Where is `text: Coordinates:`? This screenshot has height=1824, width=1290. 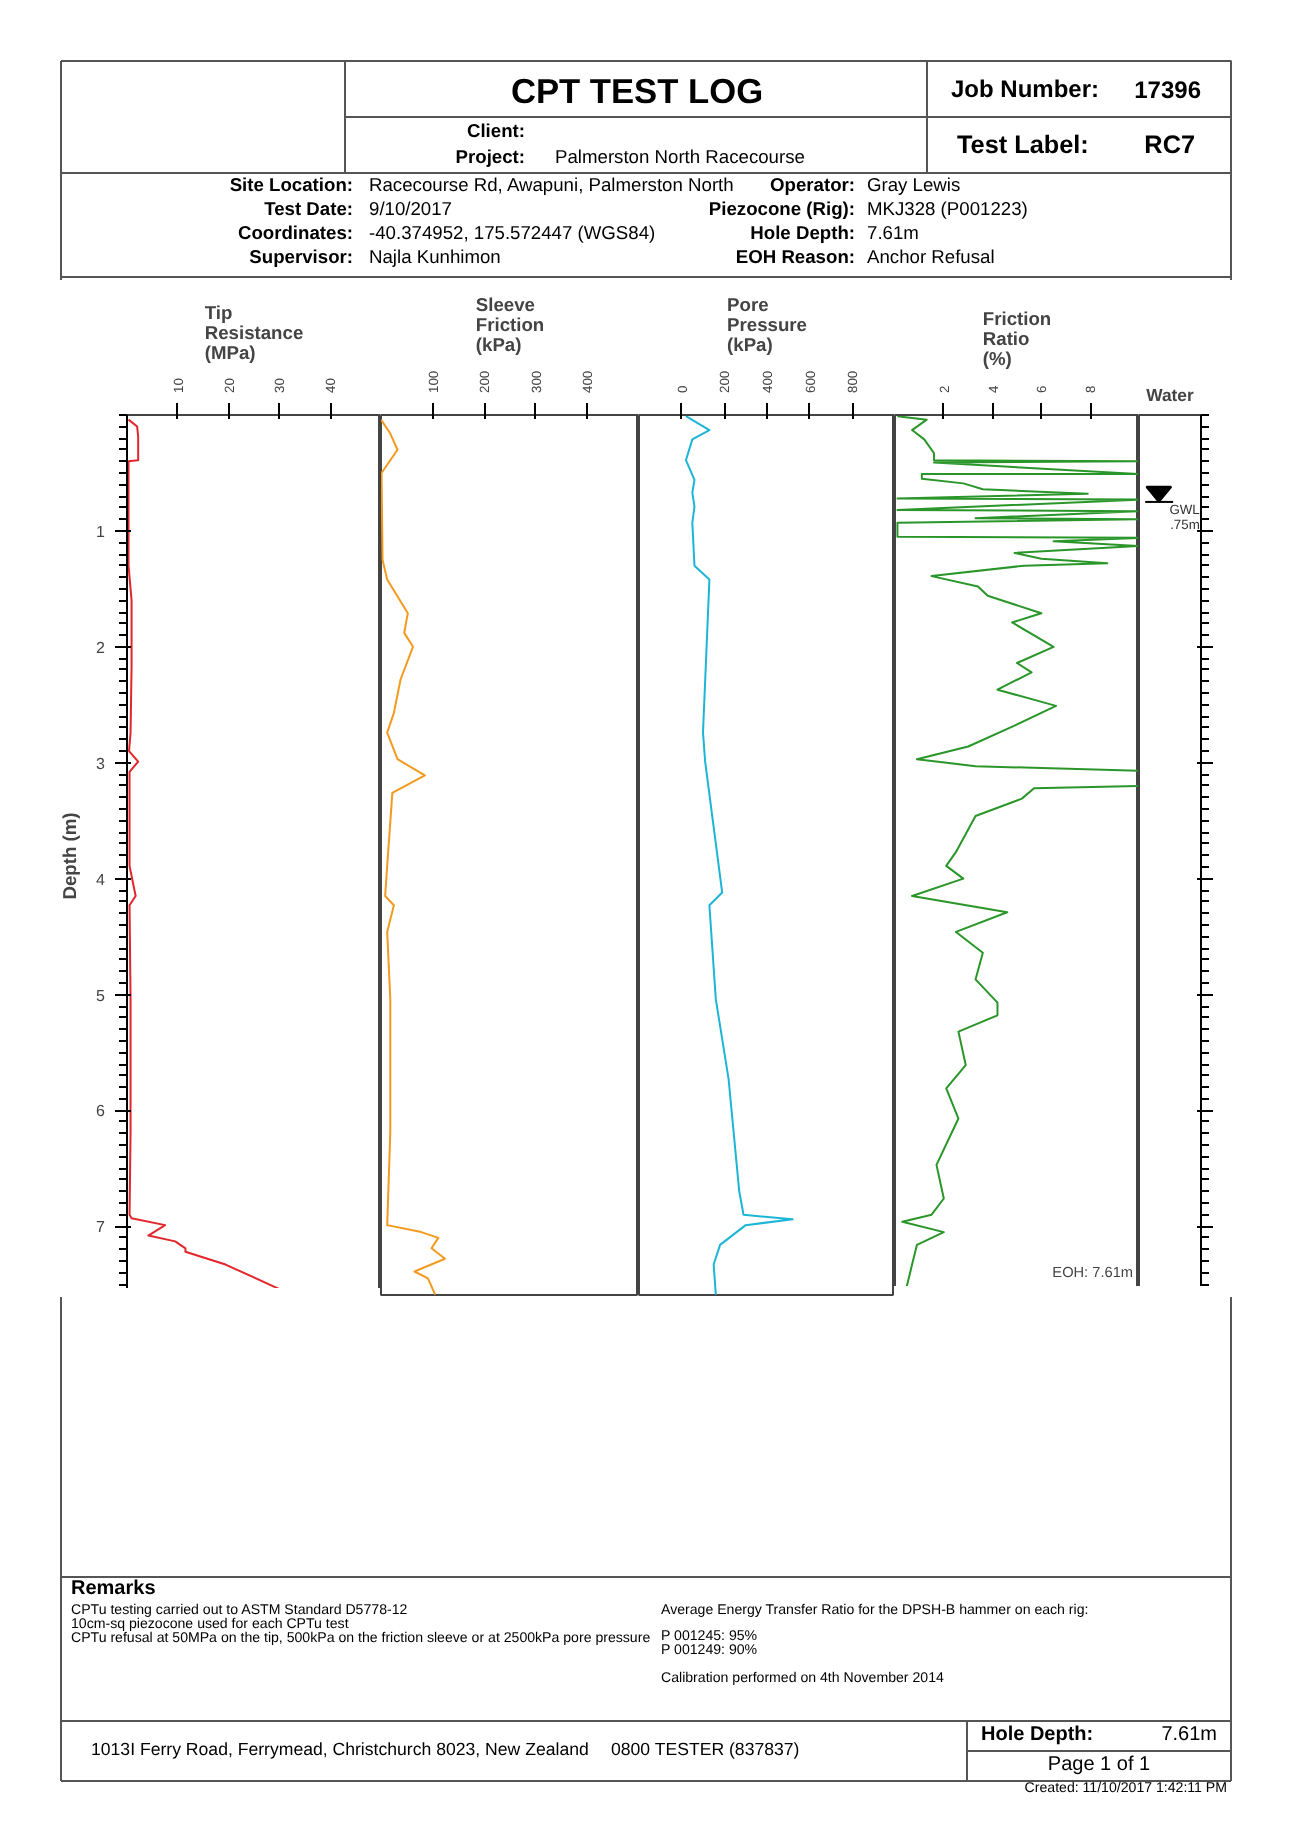 text: Coordinates: is located at coordinates (295, 233).